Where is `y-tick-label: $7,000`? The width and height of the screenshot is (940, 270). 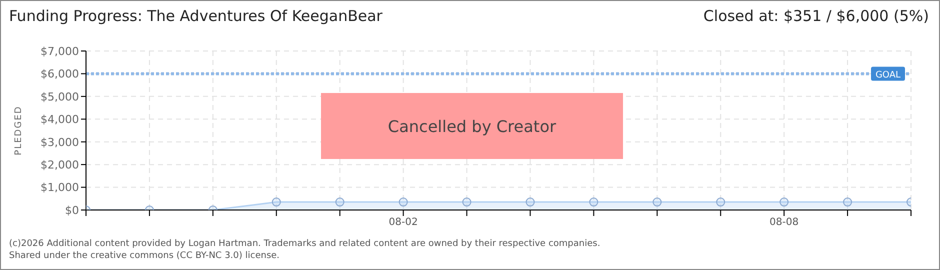
y-tick-label: $7,000 is located at coordinates (59, 51).